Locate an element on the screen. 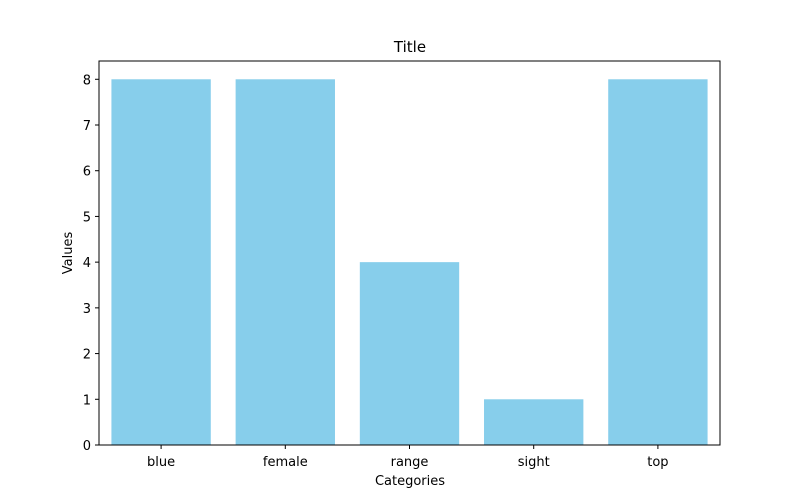 This screenshot has height=500, width=800. bar-top is located at coordinates (658, 262).